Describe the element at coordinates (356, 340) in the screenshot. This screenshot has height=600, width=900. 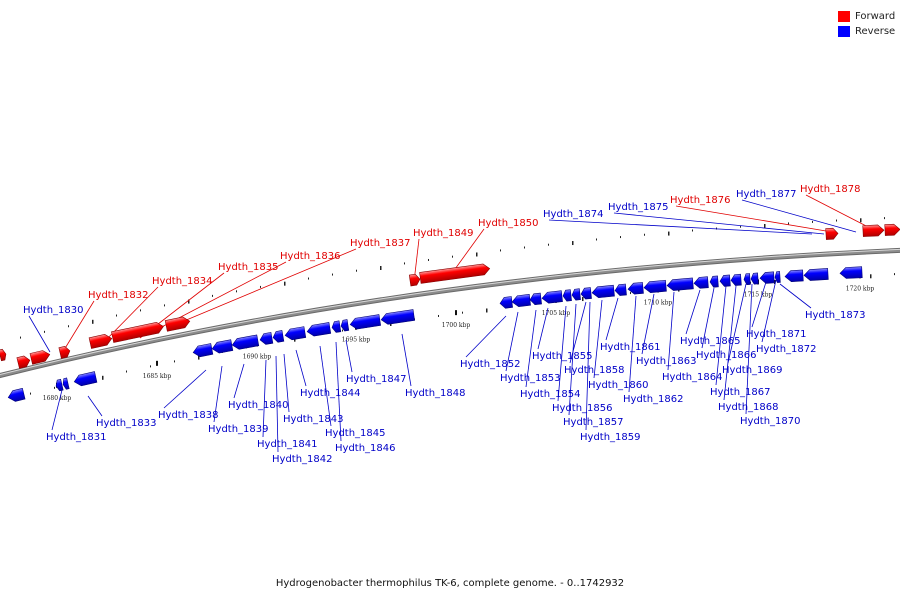
I see `tick-label: 1695 kbp` at that location.